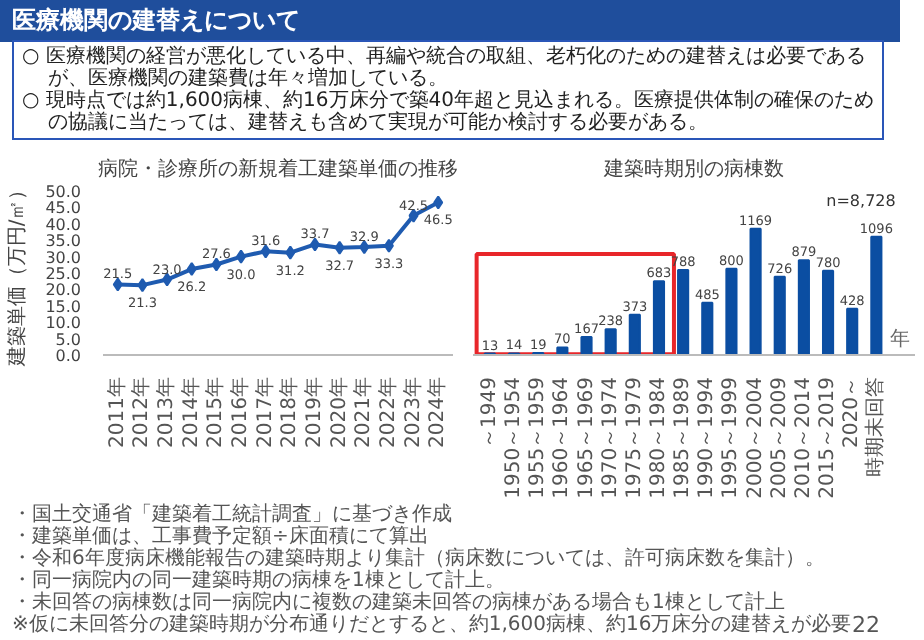 The image size is (924, 640). Describe the element at coordinates (419, 559) in the screenshot. I see `text: ・令和6年度病床機能報告の建築時期より集計（病床数については、許可病床数を集計）。` at that location.